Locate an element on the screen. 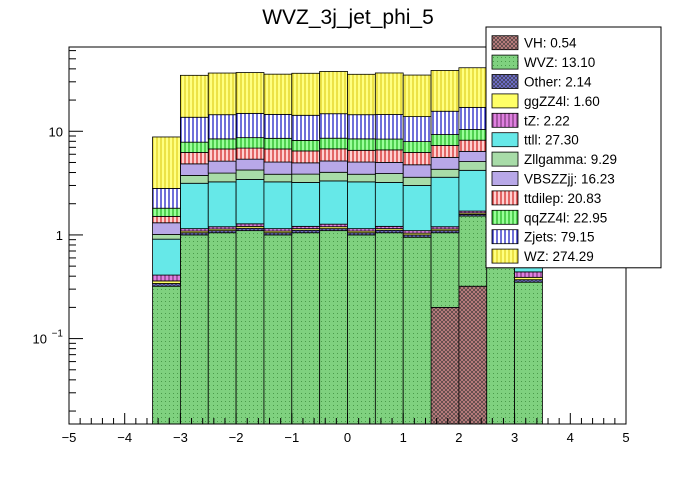 This screenshot has width=696, height=477. x-tick-label: 0 is located at coordinates (347, 437).